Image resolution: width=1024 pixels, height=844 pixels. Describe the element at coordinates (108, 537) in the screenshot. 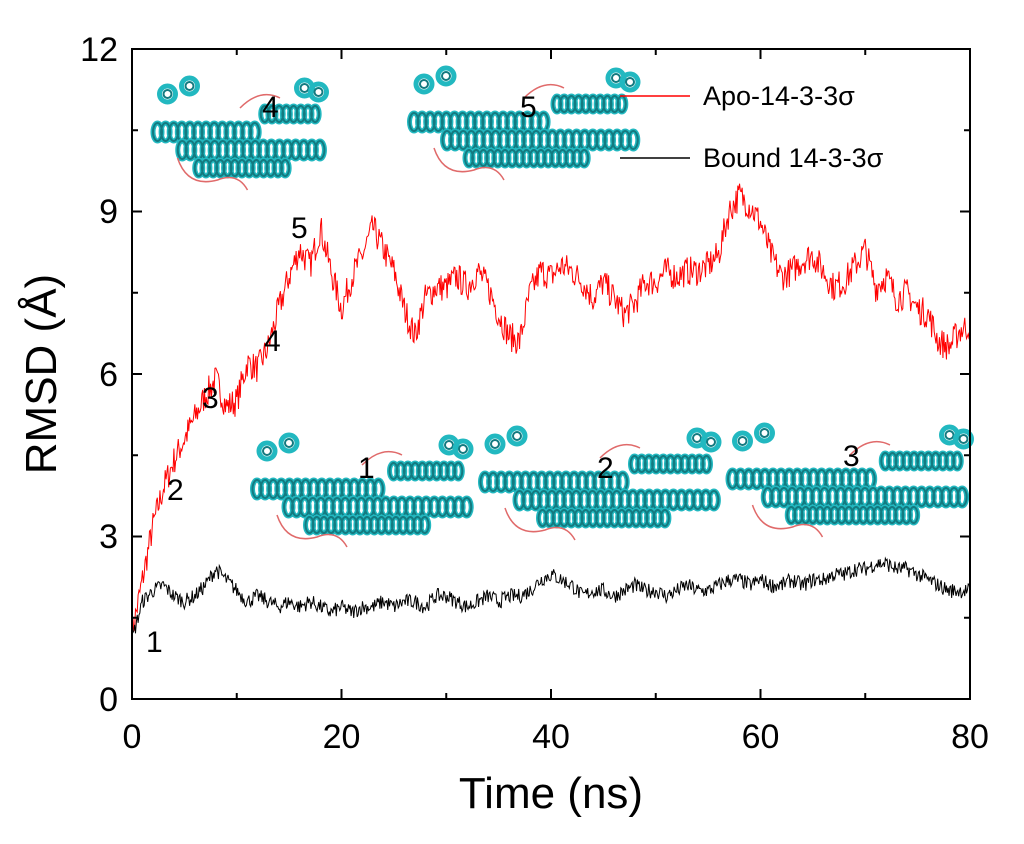

I see `y-tick-label-3: 3` at that location.